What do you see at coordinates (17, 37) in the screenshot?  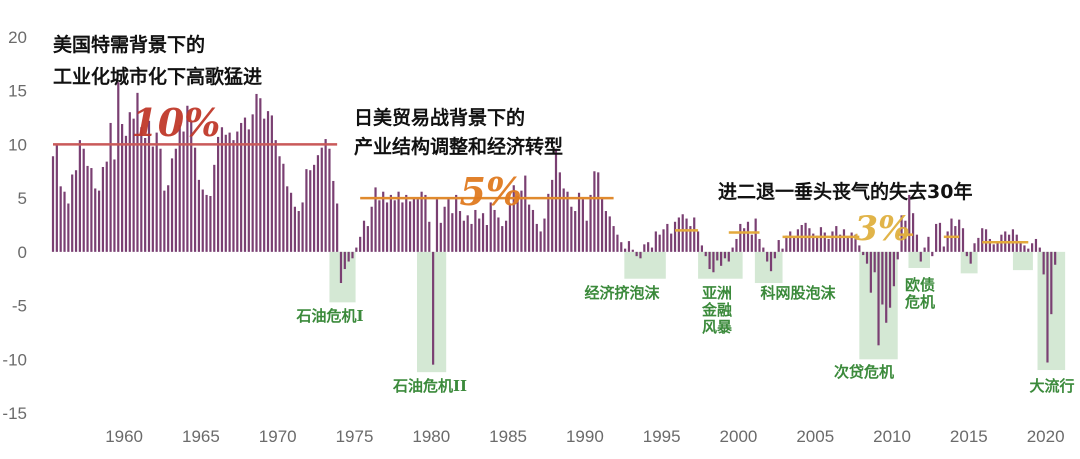 I see `y-tick-label: 20` at bounding box center [17, 37].